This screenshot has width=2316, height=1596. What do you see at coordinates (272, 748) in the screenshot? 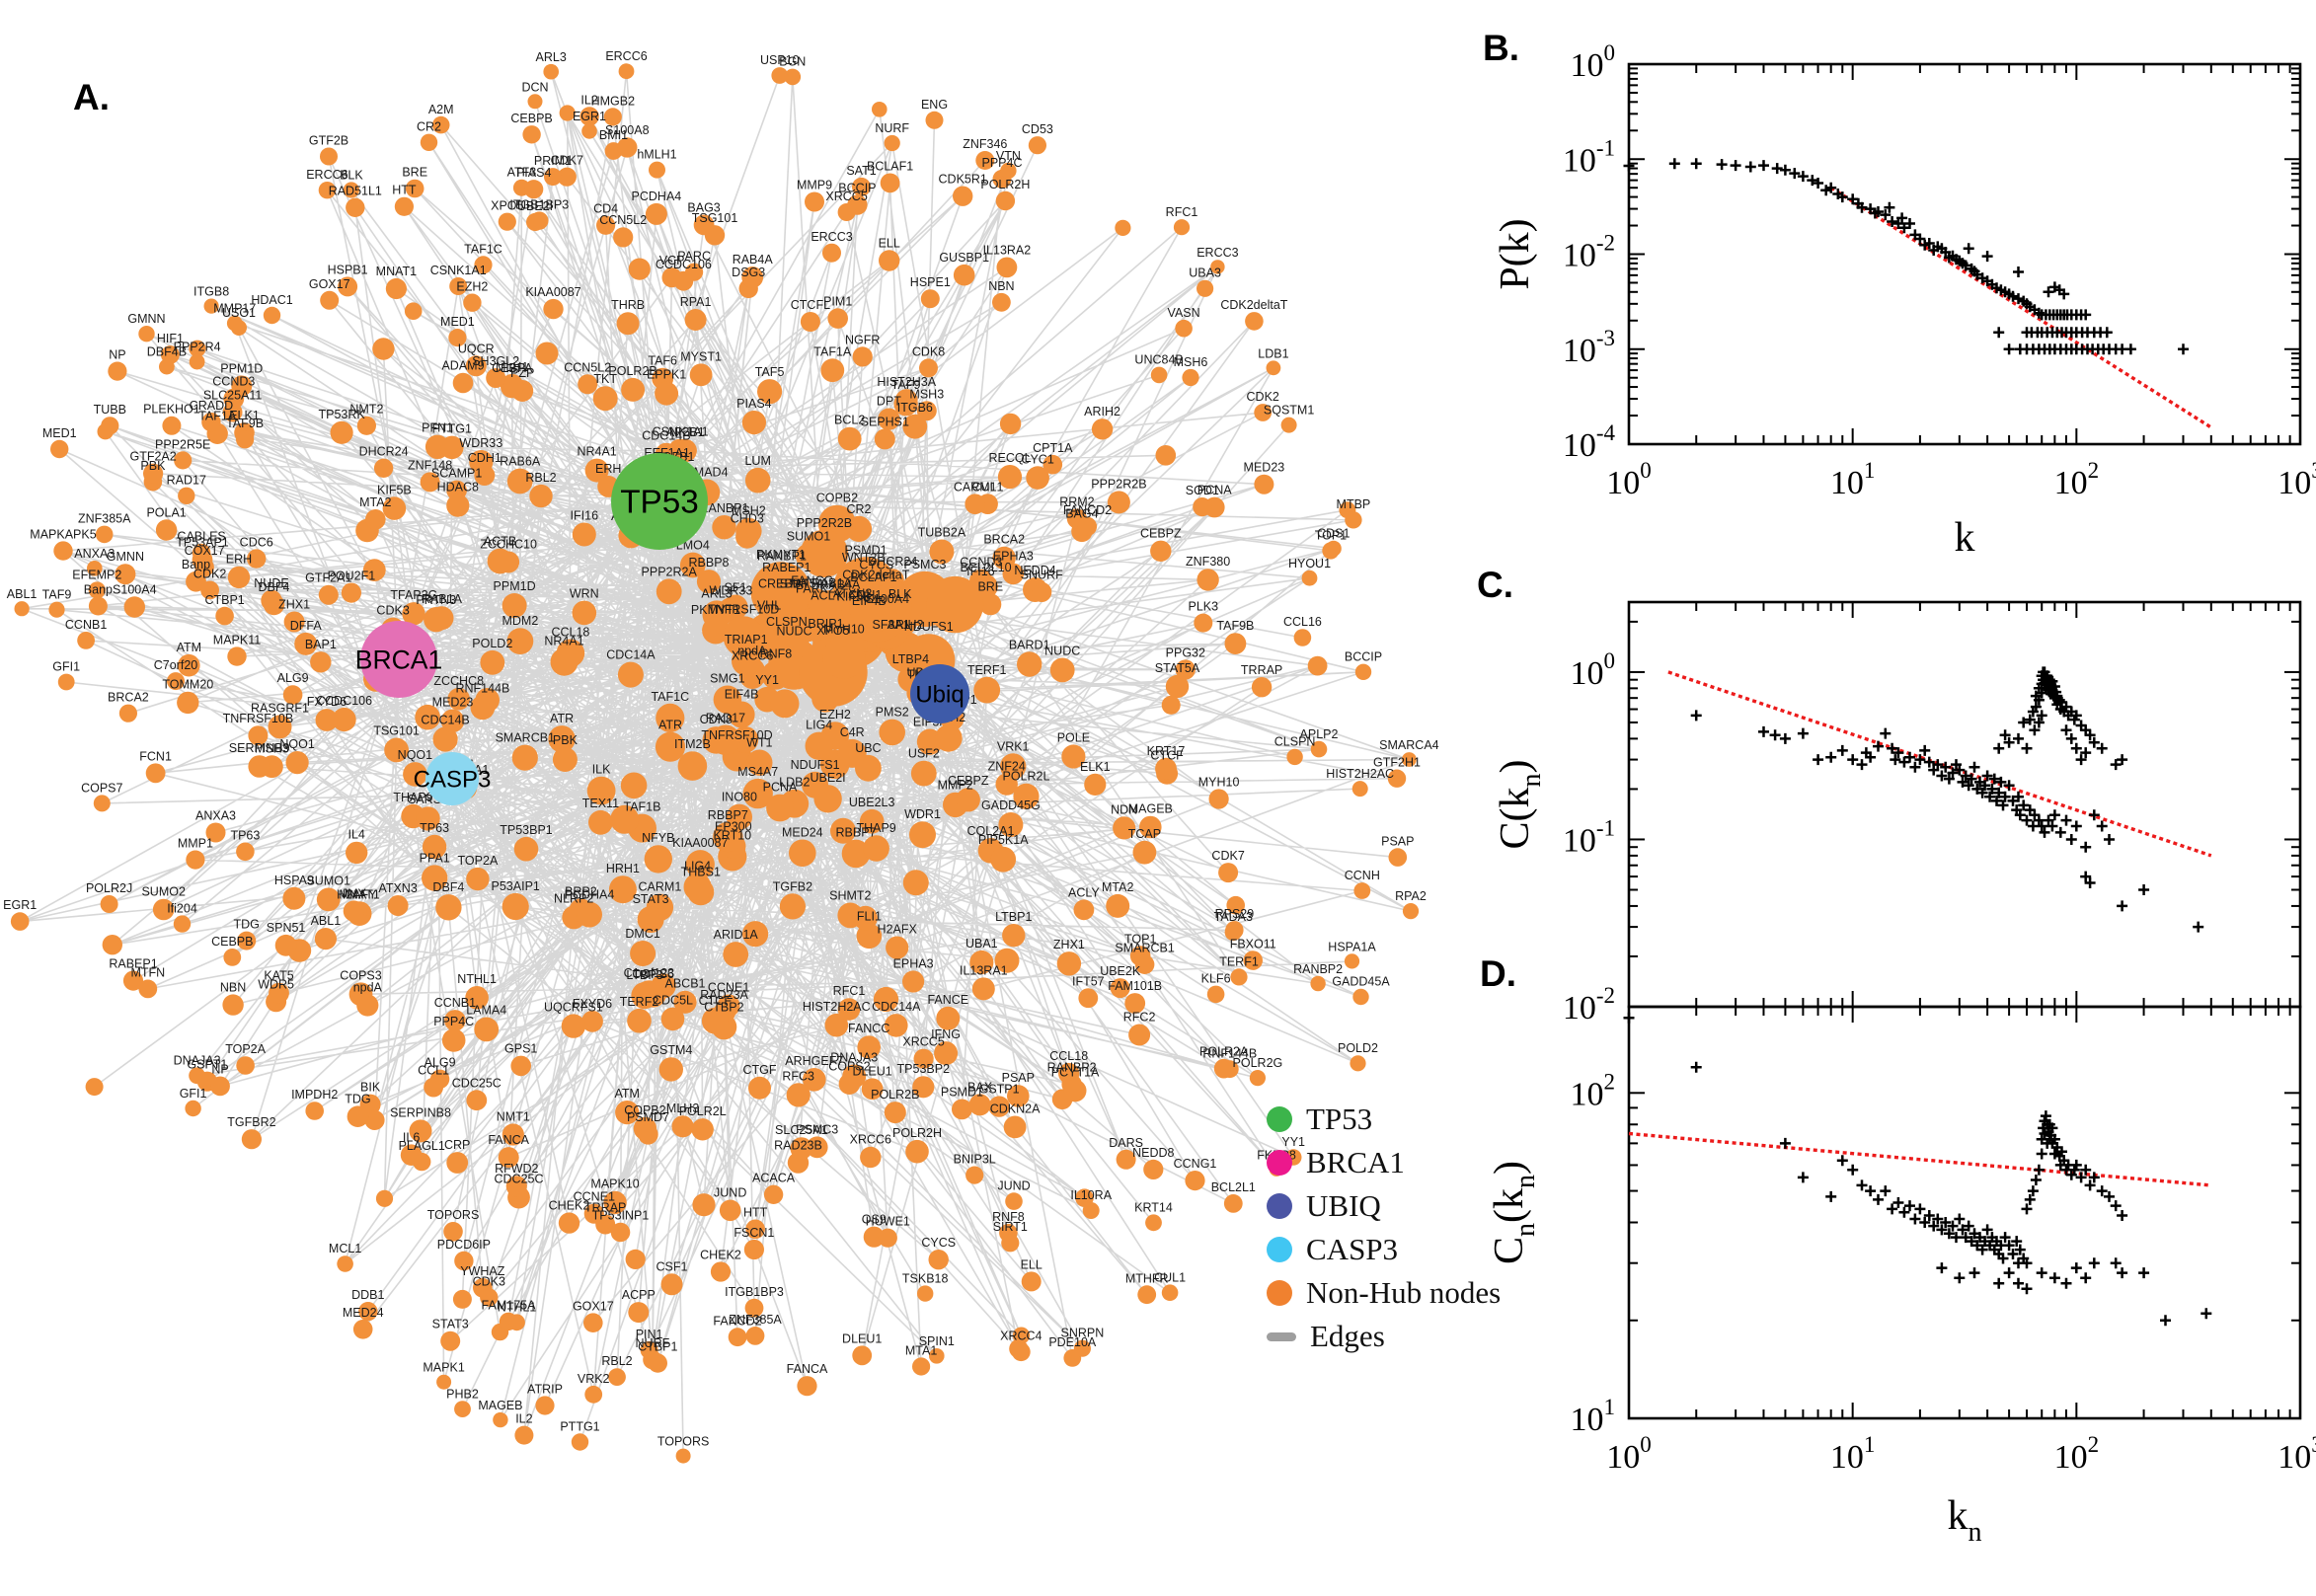
I see `svg-text: MSH3` at bounding box center [272, 748].